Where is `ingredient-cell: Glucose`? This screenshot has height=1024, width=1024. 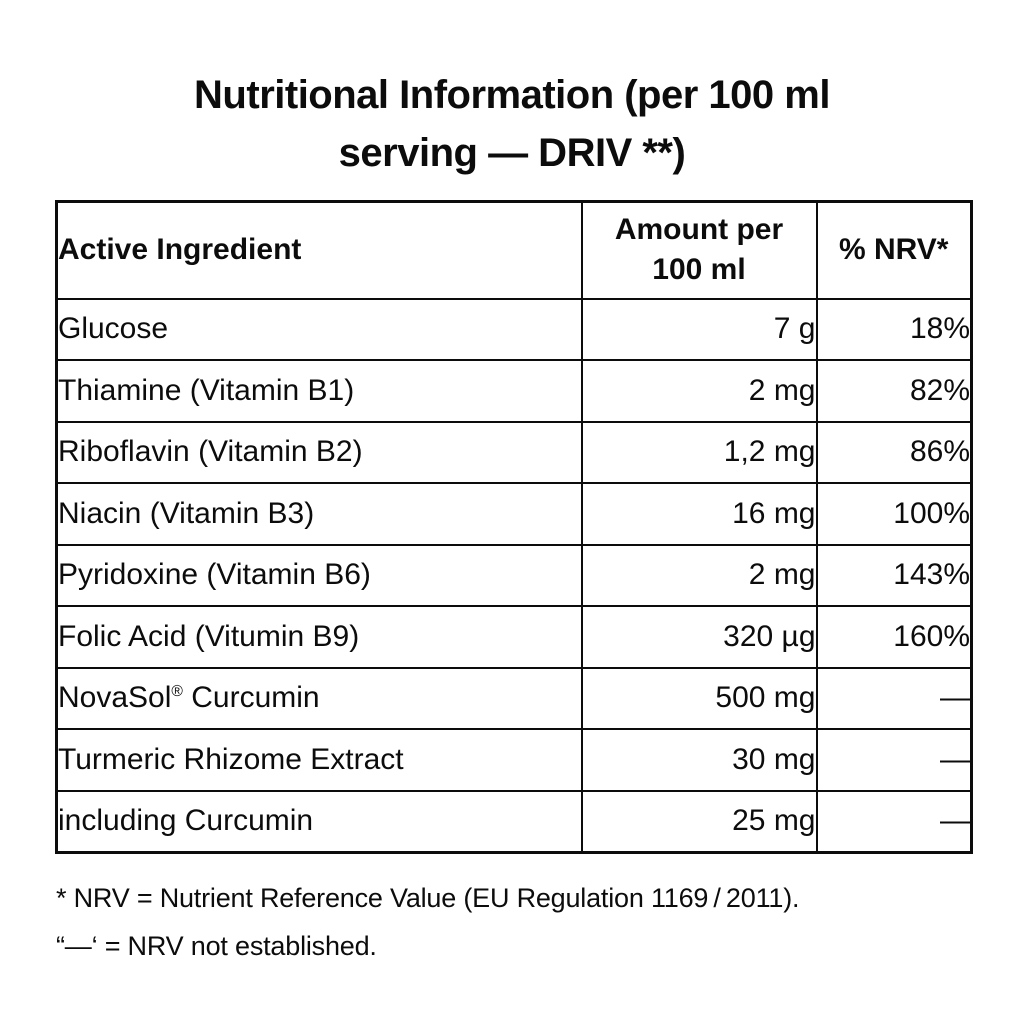
ingredient-cell: Glucose is located at coordinates (319, 329).